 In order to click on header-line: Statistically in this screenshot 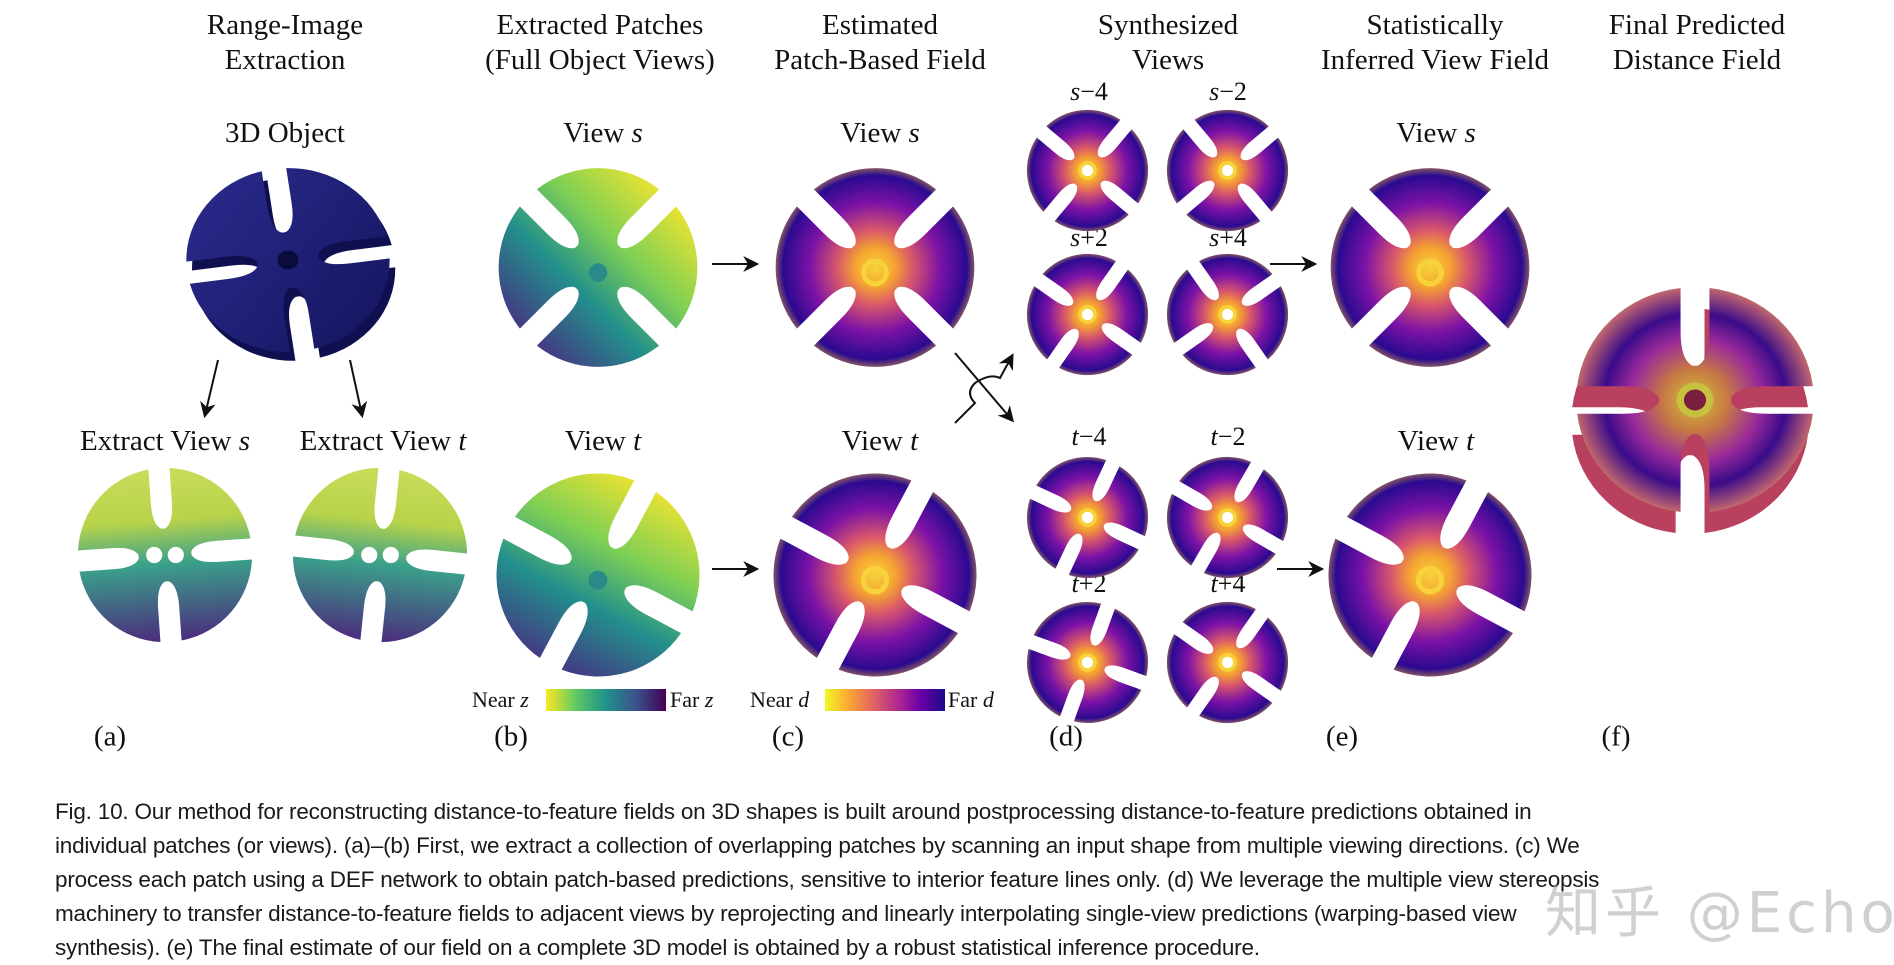, I will do `click(1435, 25)`.